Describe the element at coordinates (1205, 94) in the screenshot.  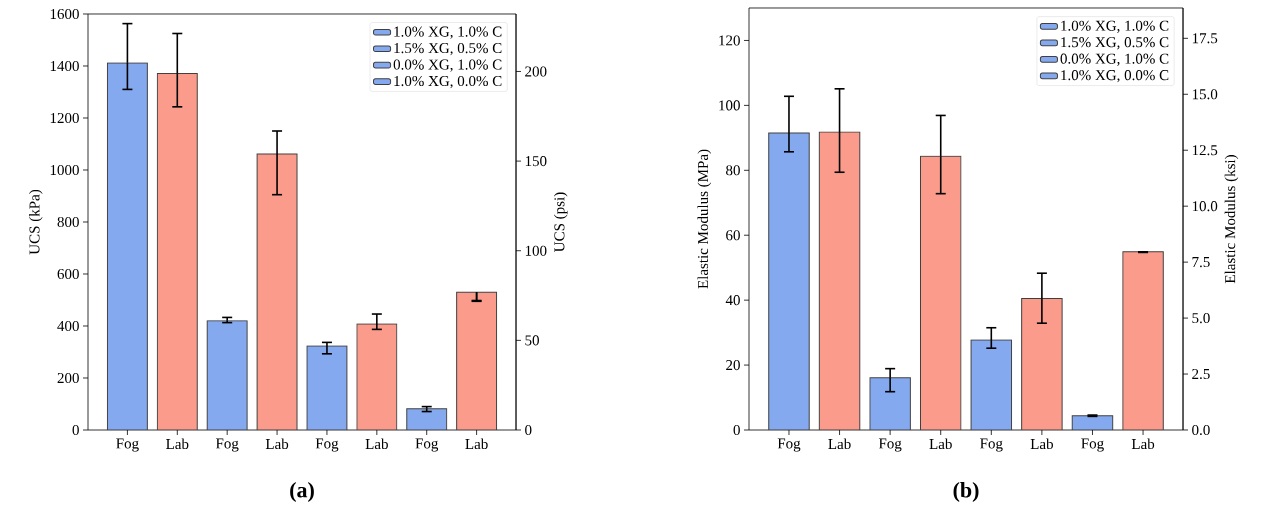
I see `y2-tick-label: 15.0` at that location.